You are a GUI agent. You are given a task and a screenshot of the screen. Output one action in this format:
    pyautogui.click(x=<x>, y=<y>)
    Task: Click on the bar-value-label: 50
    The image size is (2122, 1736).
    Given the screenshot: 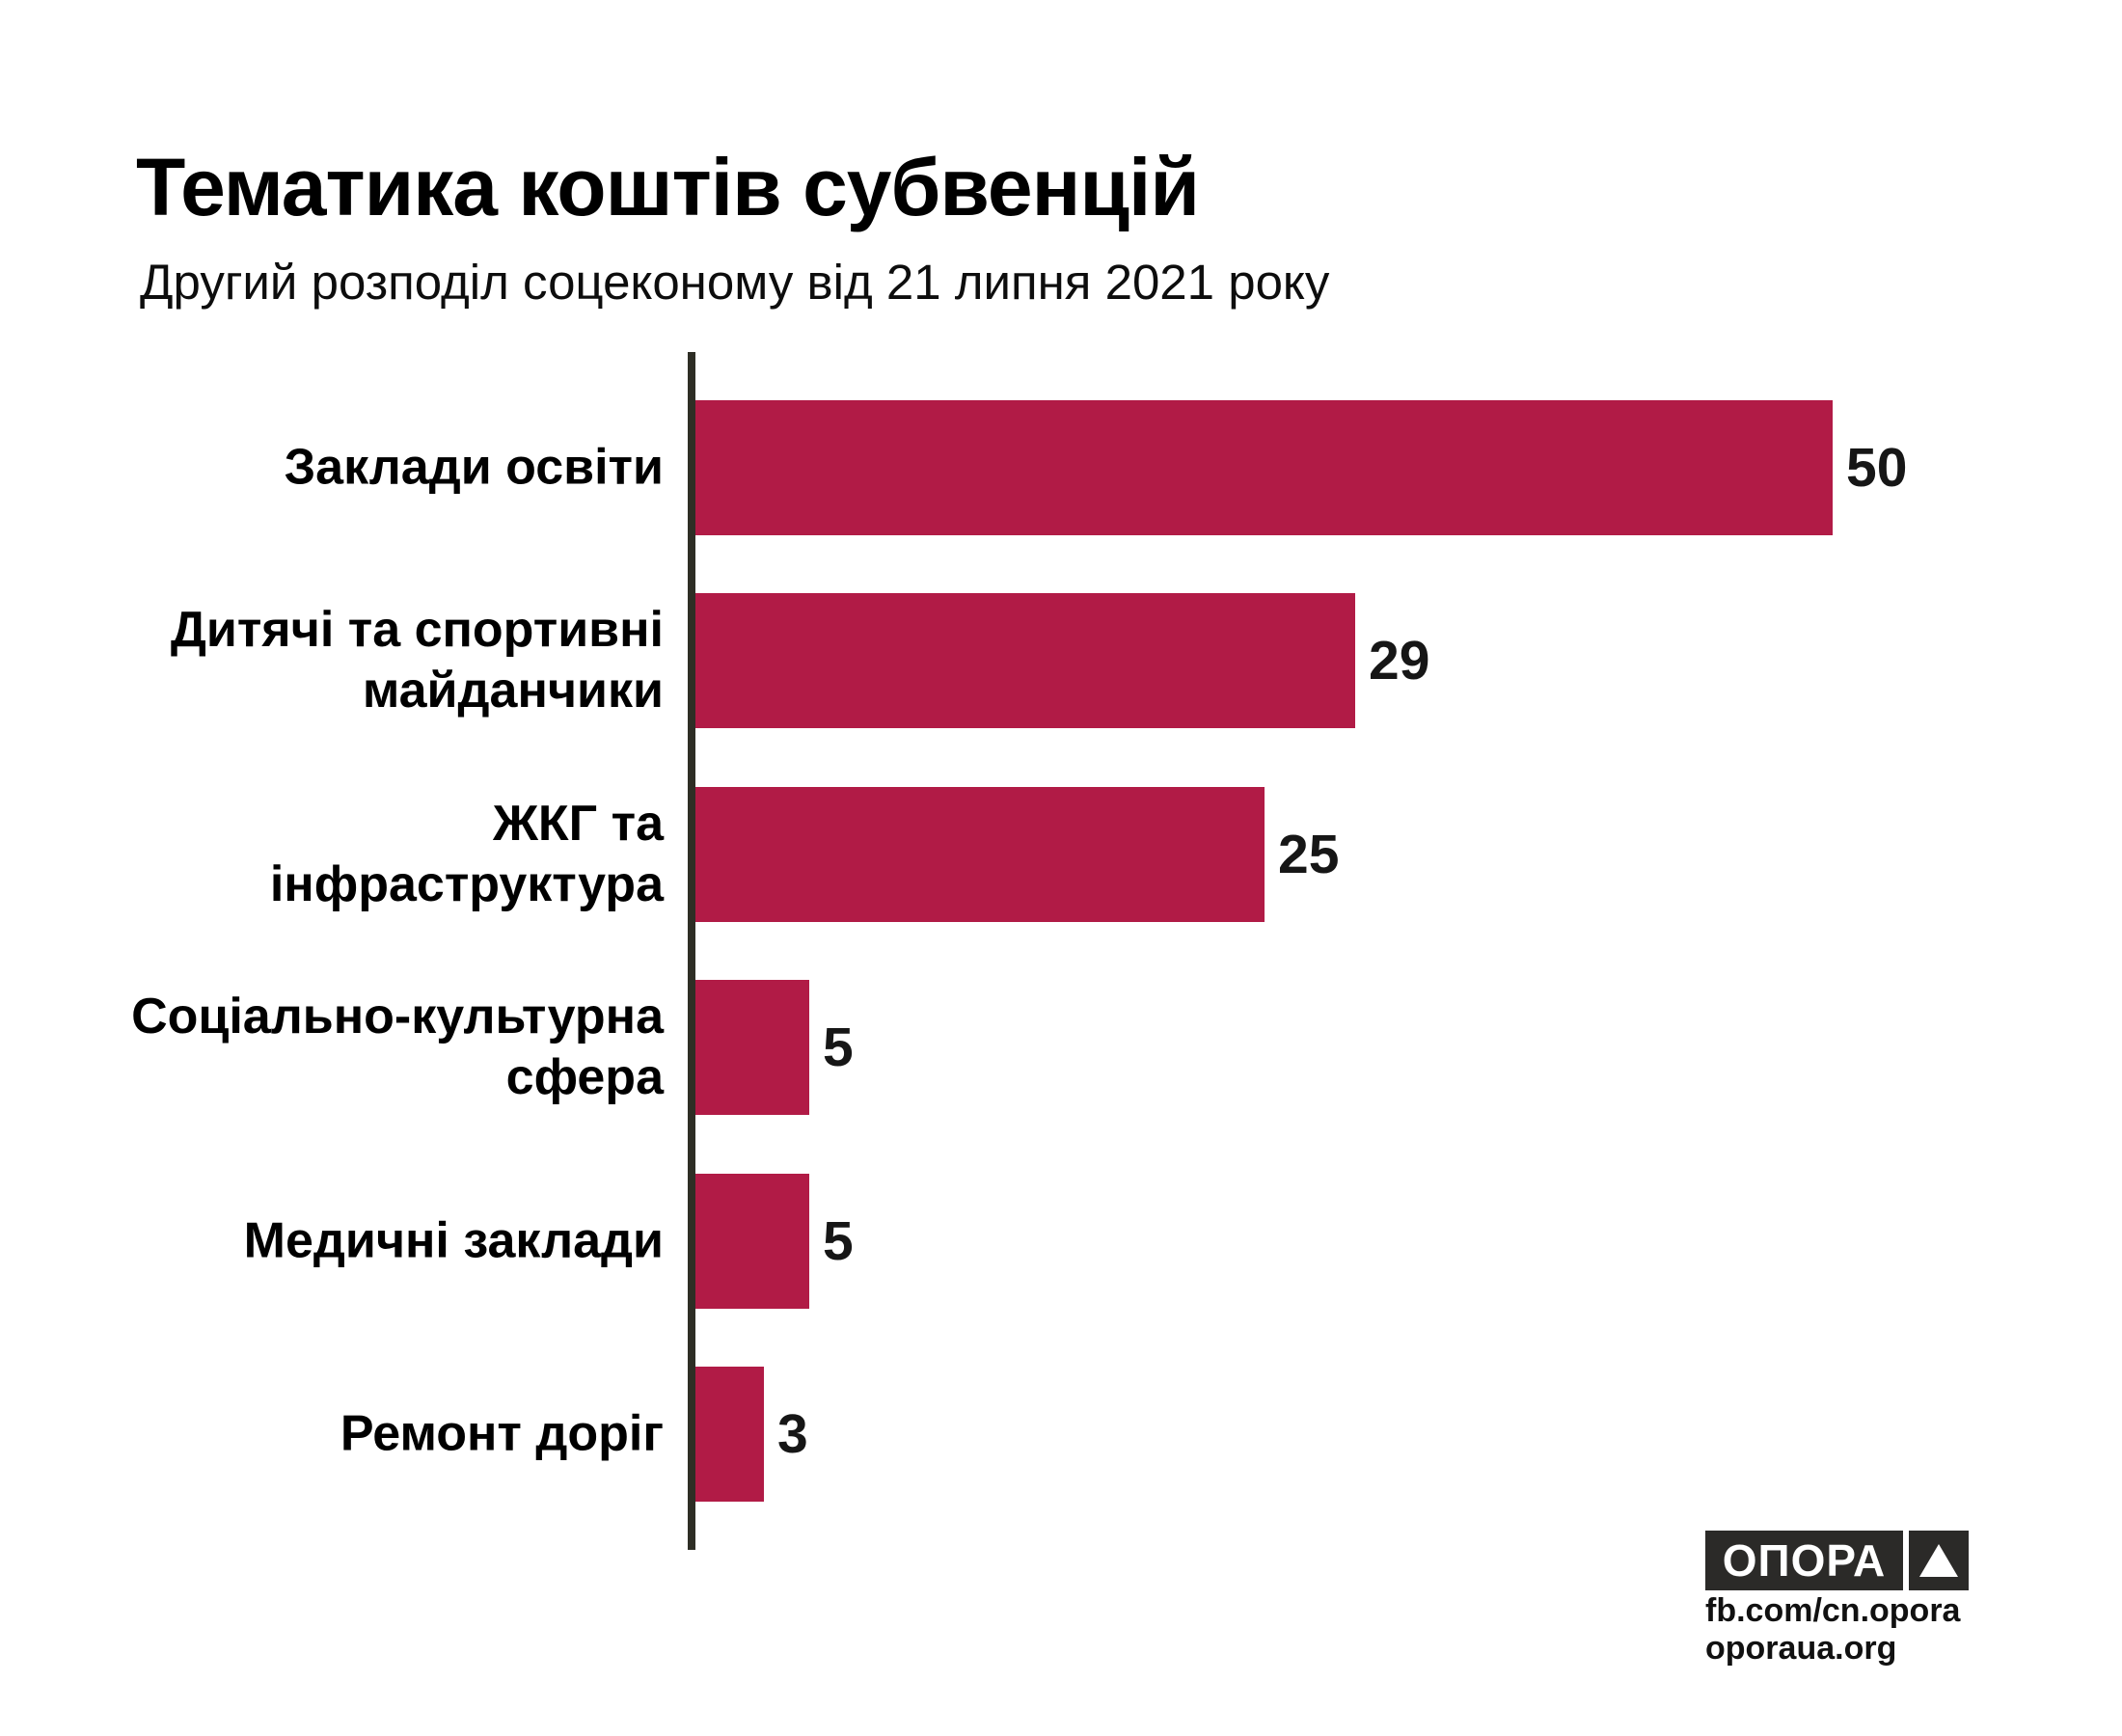 What is the action you would take?
    pyautogui.click(x=1877, y=468)
    